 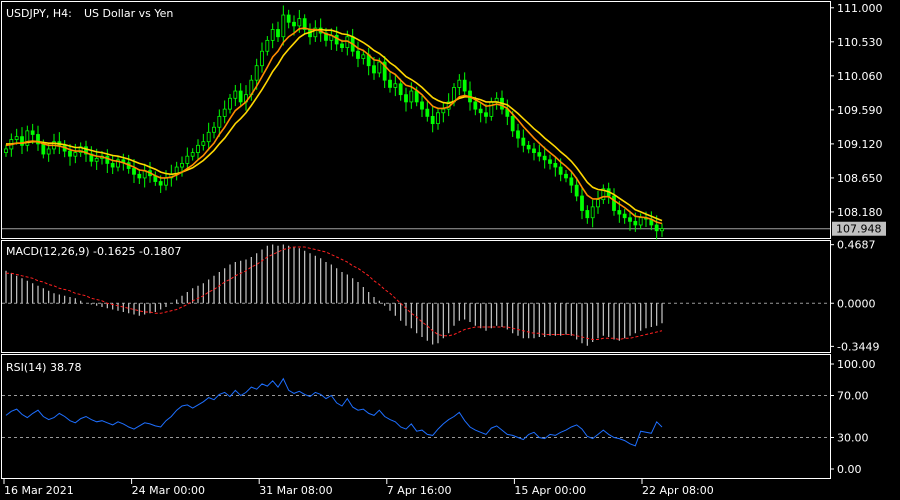 I want to click on rsi-line, so click(x=334, y=412).